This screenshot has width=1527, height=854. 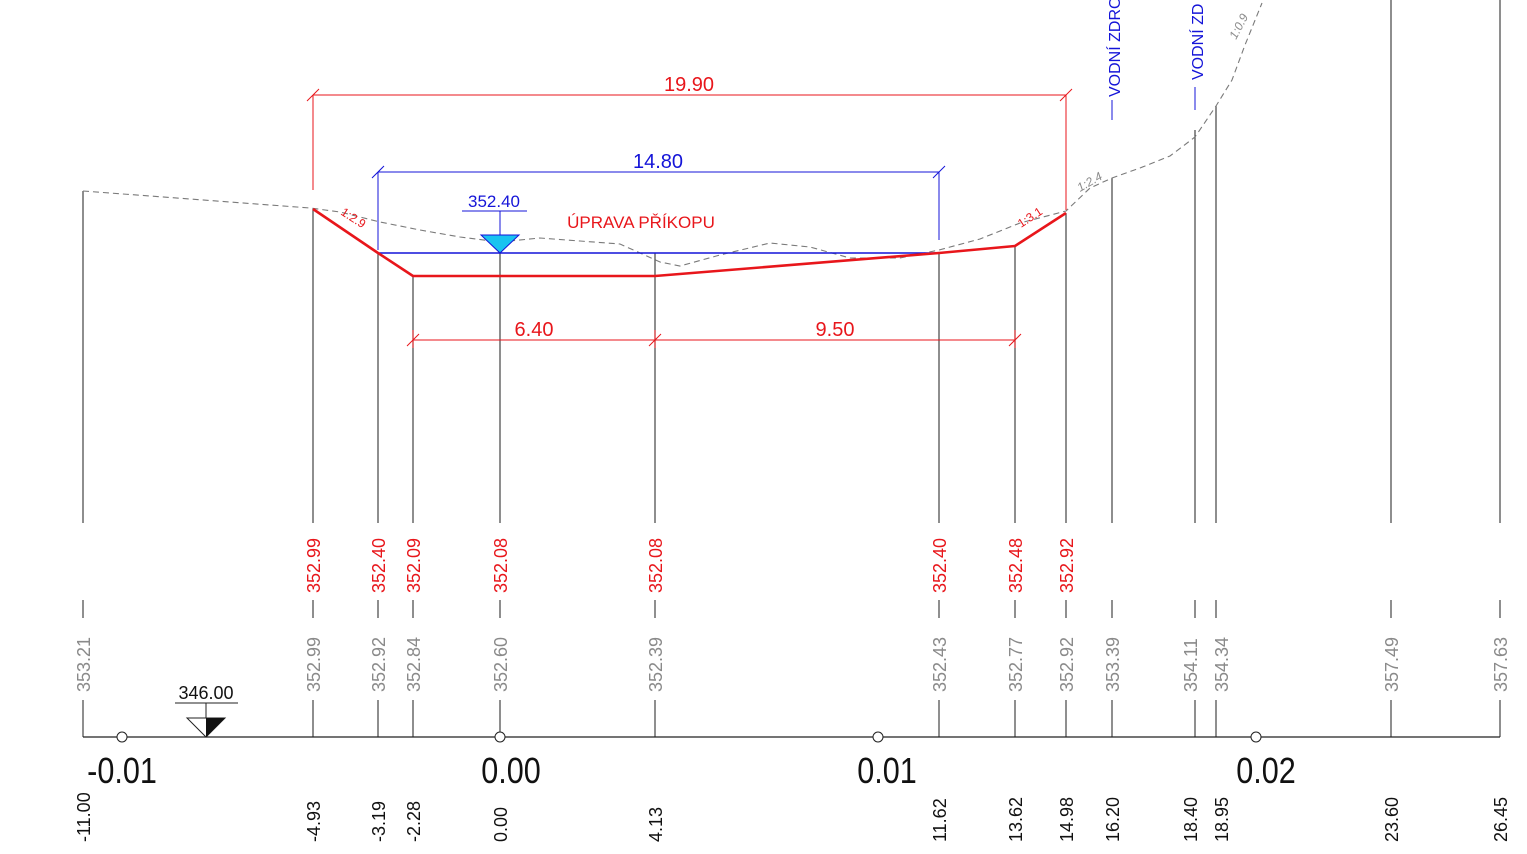 What do you see at coordinates (1113, 819) in the screenshot?
I see `station-offset: 16.20` at bounding box center [1113, 819].